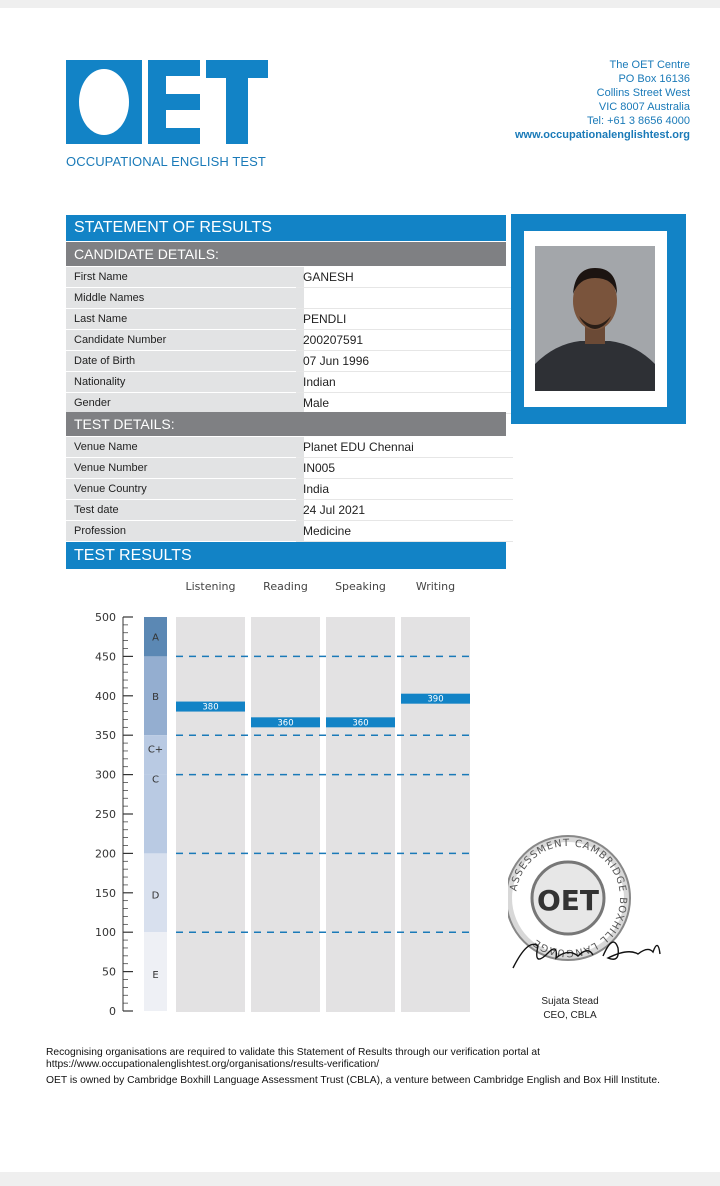  What do you see at coordinates (404, 340) in the screenshot?
I see `field-value: 200207591` at bounding box center [404, 340].